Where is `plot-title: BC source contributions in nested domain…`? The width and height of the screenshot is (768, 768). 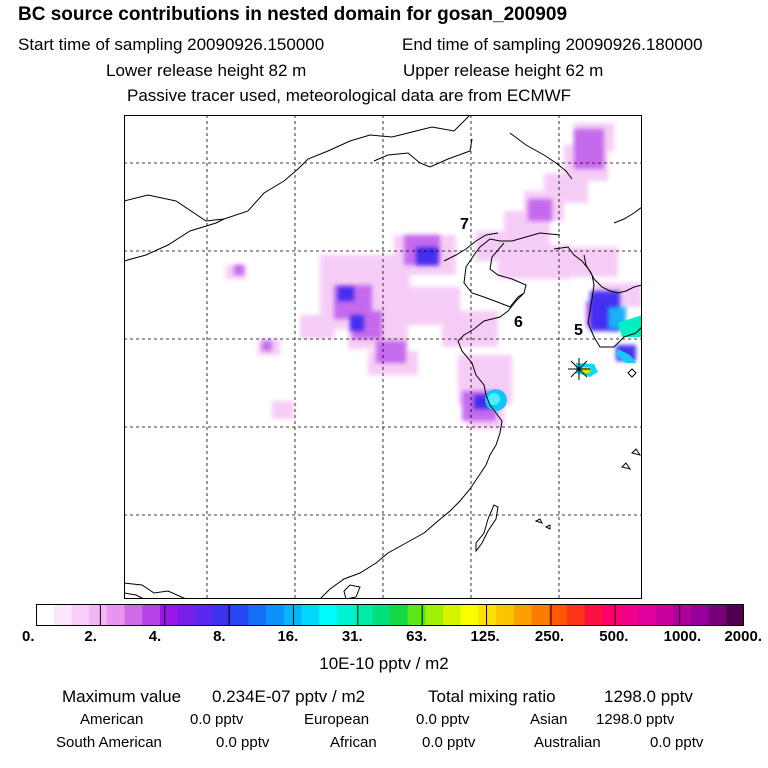
plot-title: BC source contributions in nested domain… is located at coordinates (293, 14).